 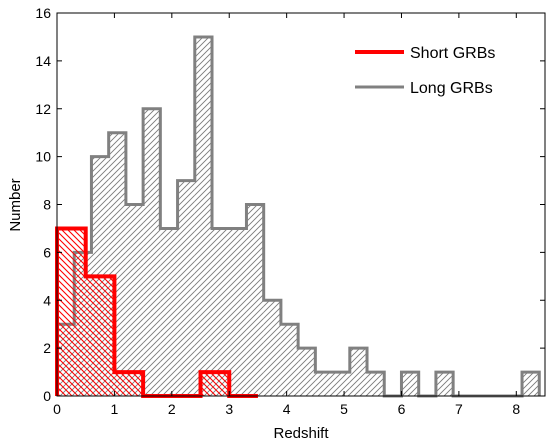 I want to click on legend-label-short-grbs: Short GRBs, so click(x=452, y=53).